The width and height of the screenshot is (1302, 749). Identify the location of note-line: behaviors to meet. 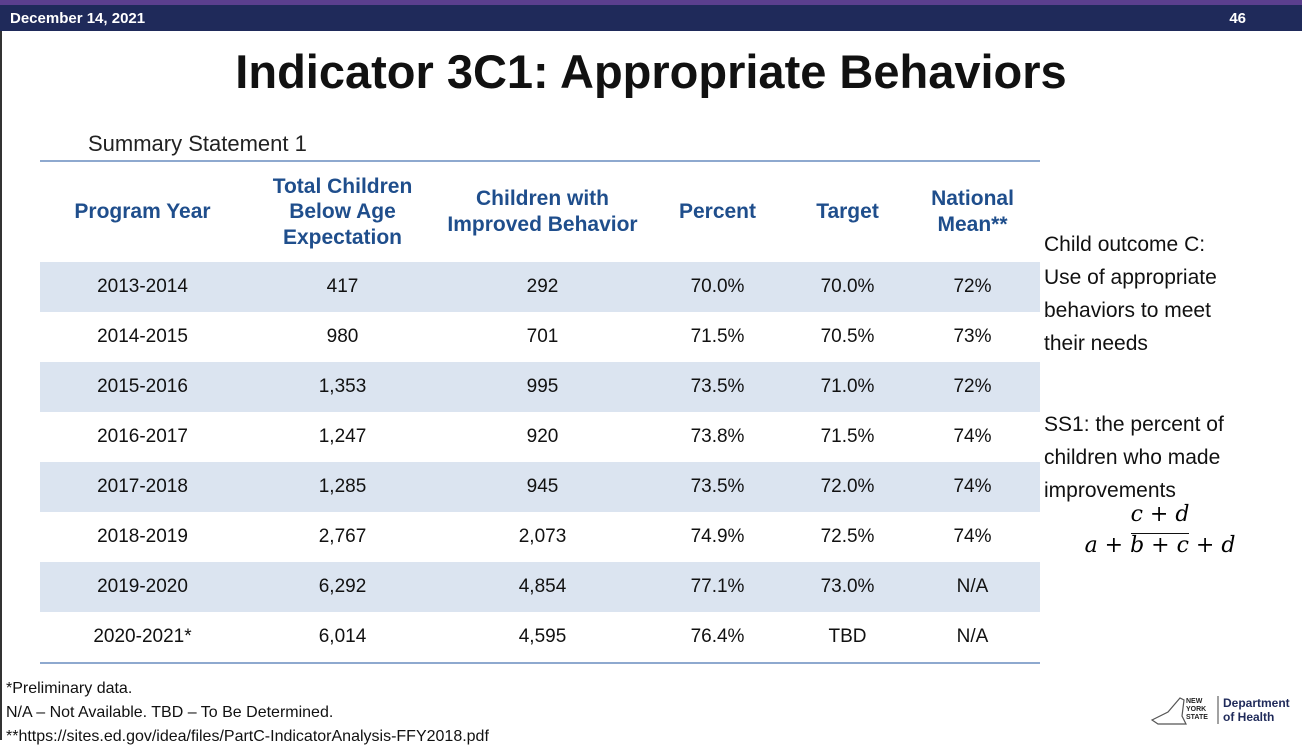
(1127, 310).